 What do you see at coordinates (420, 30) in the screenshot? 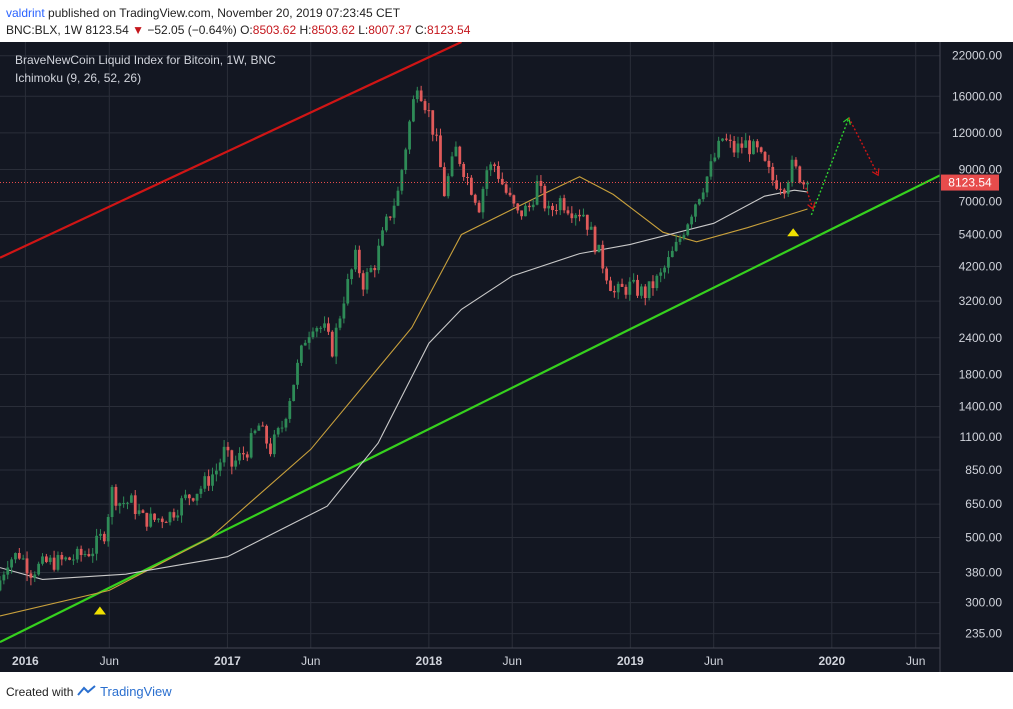
I see `close-label: C:` at bounding box center [420, 30].